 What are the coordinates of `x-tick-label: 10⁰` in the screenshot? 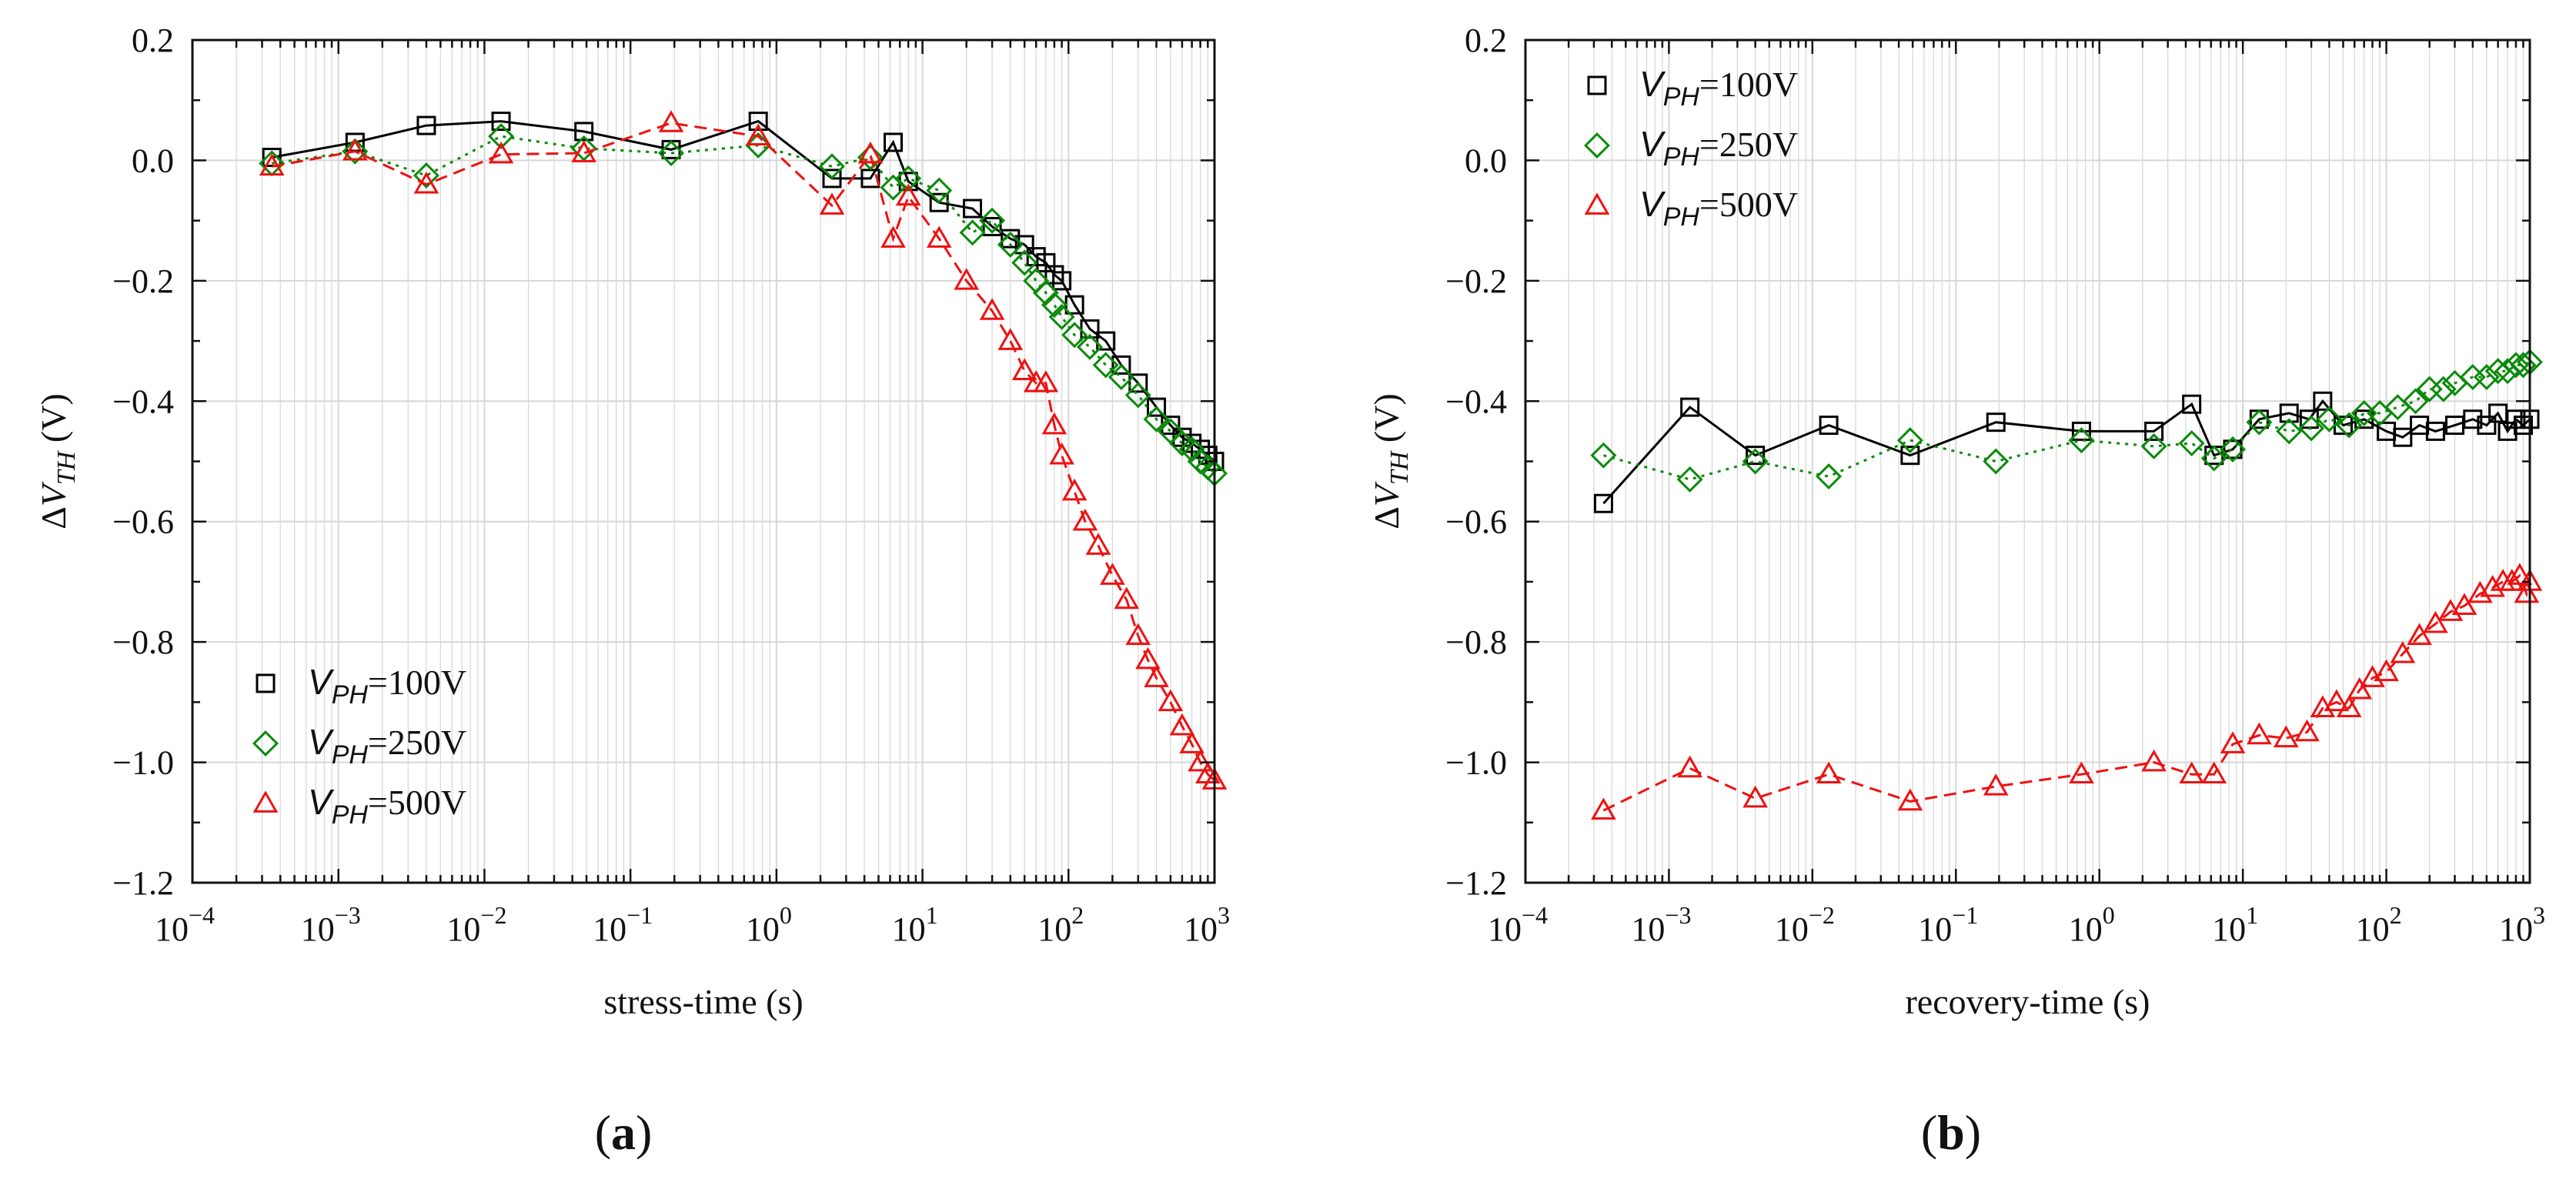 It's located at (2092, 925).